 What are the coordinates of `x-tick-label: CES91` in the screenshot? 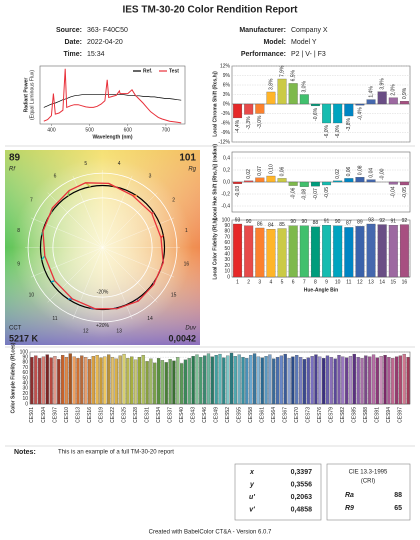 It's located at (378, 415).